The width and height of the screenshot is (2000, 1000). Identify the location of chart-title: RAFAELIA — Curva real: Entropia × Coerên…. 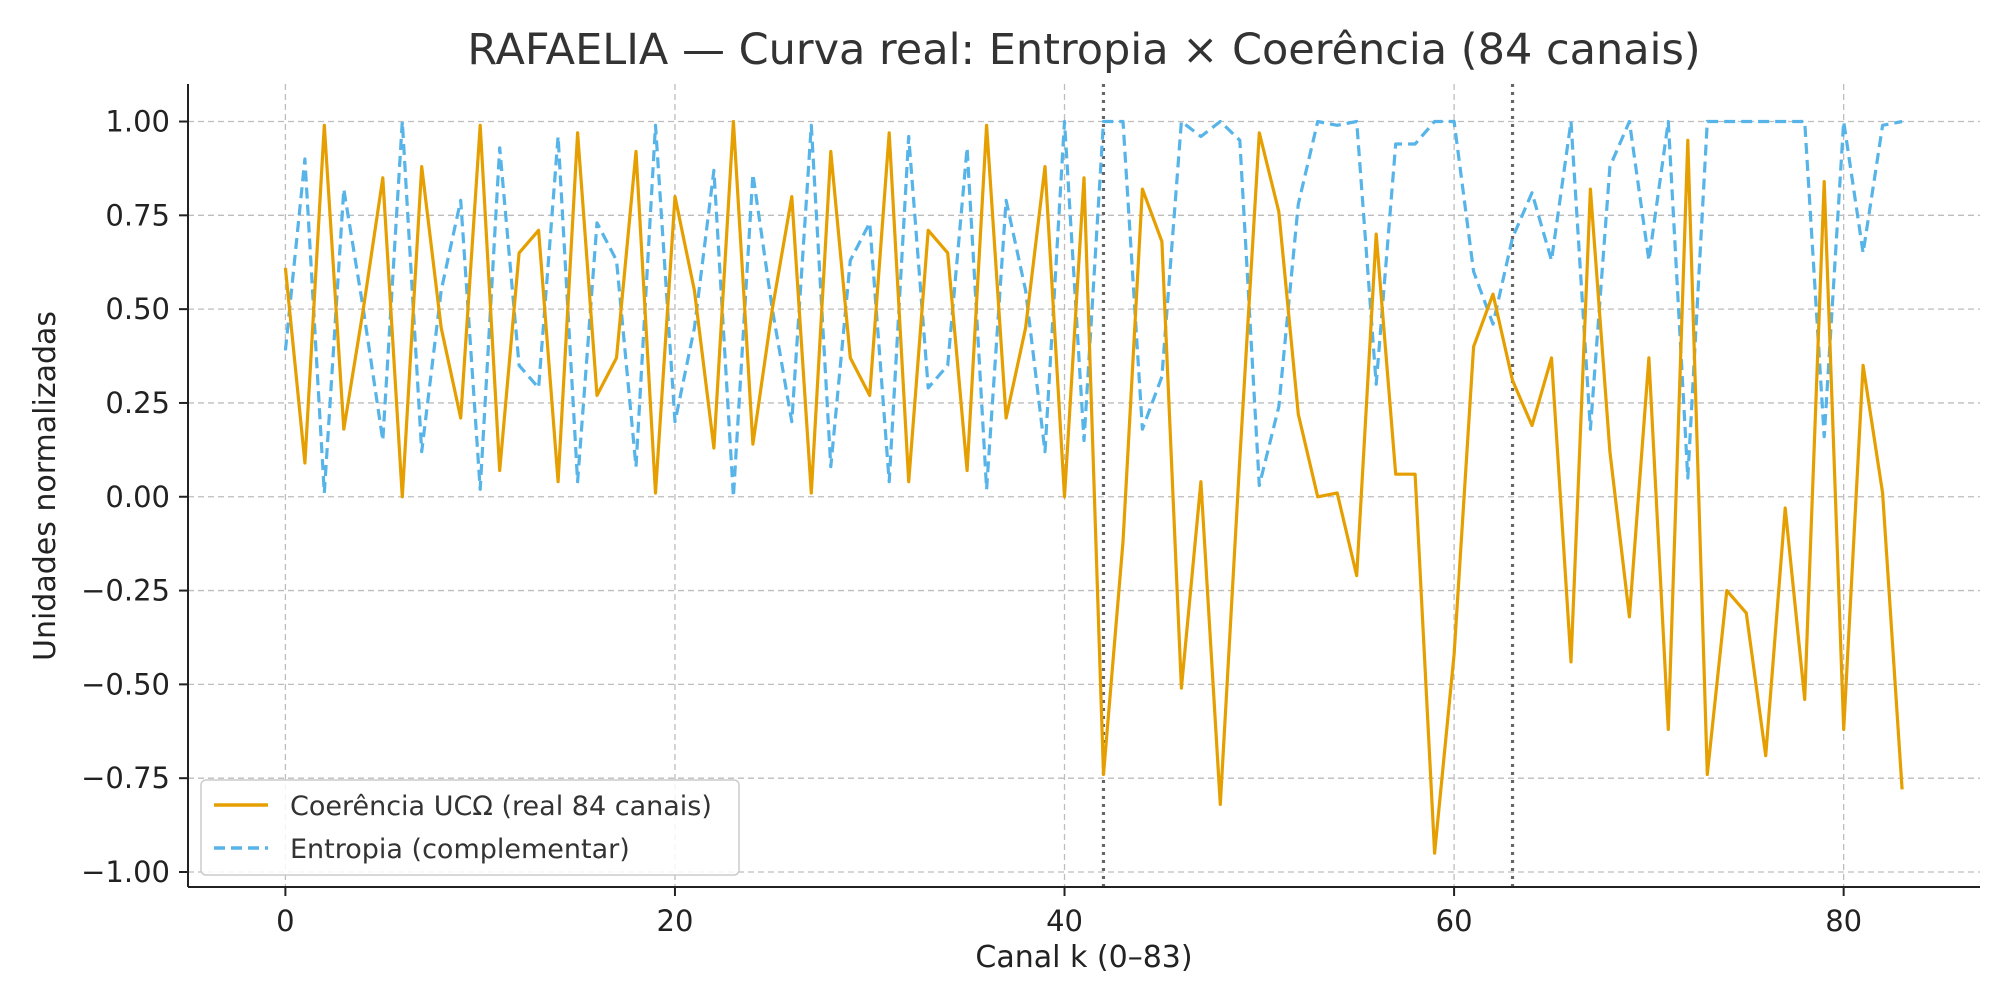
(1083, 50).